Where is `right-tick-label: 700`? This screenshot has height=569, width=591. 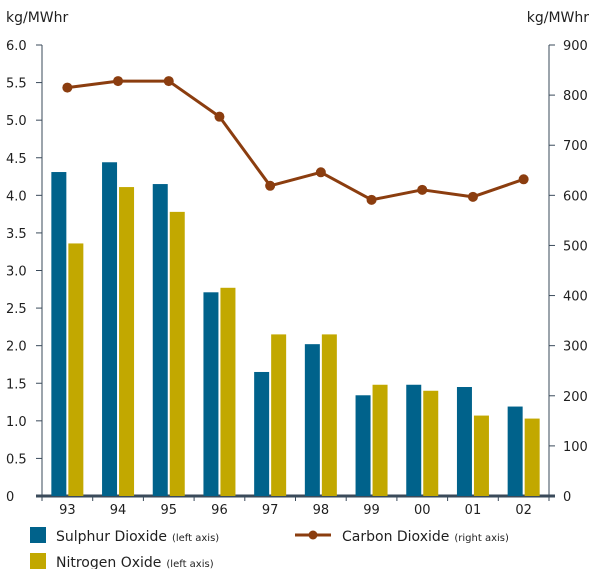 right-tick-label: 700 is located at coordinates (575, 146).